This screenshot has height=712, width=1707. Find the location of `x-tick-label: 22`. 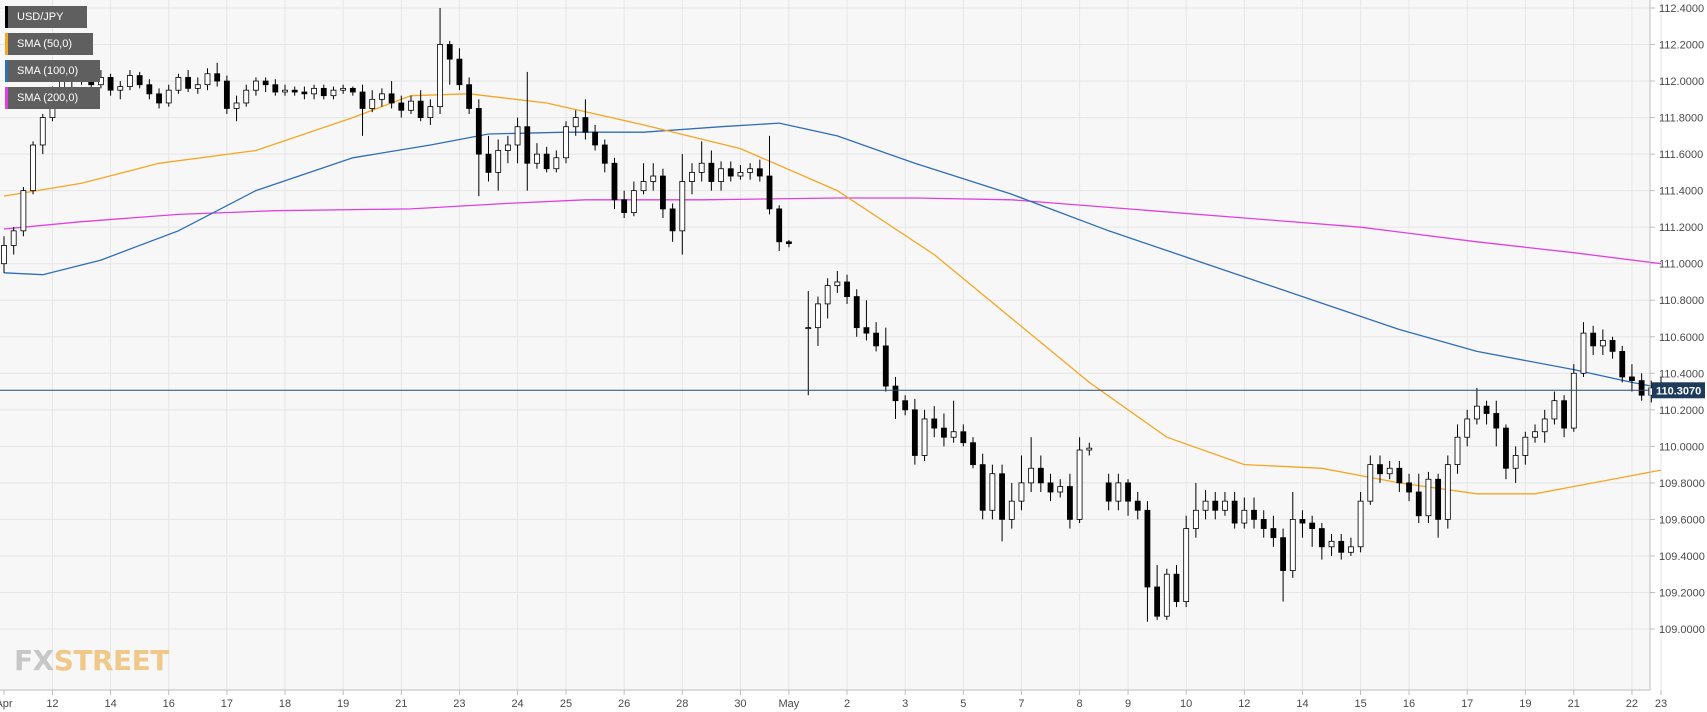

x-tick-label: 22 is located at coordinates (1632, 704).